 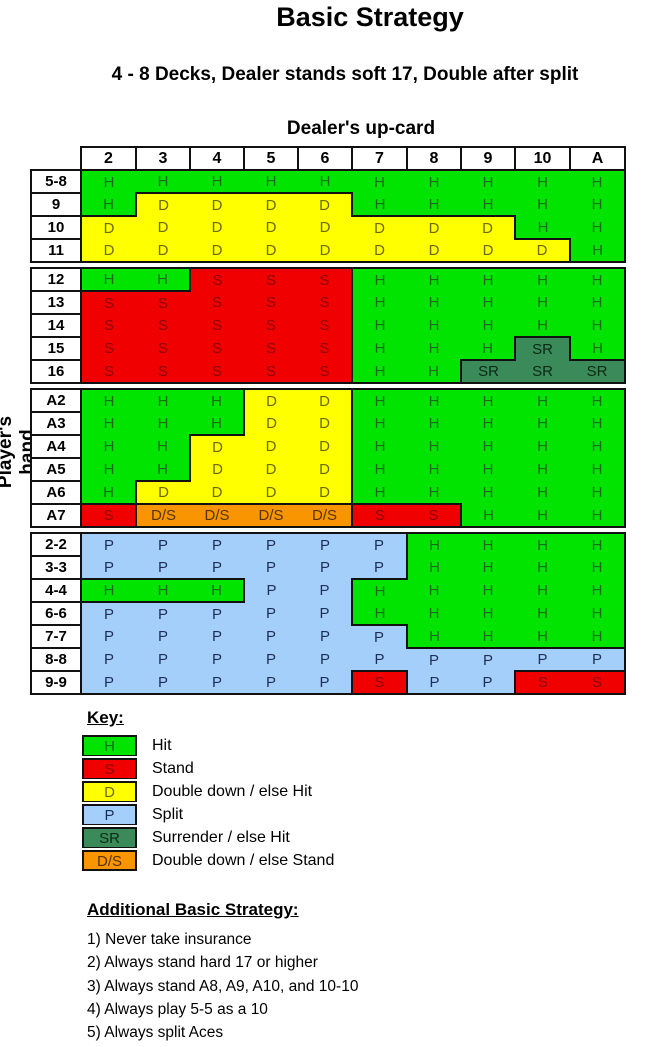 I want to click on table-row: 3-3 P P P P P P H H H H, so click(x=328, y=567).